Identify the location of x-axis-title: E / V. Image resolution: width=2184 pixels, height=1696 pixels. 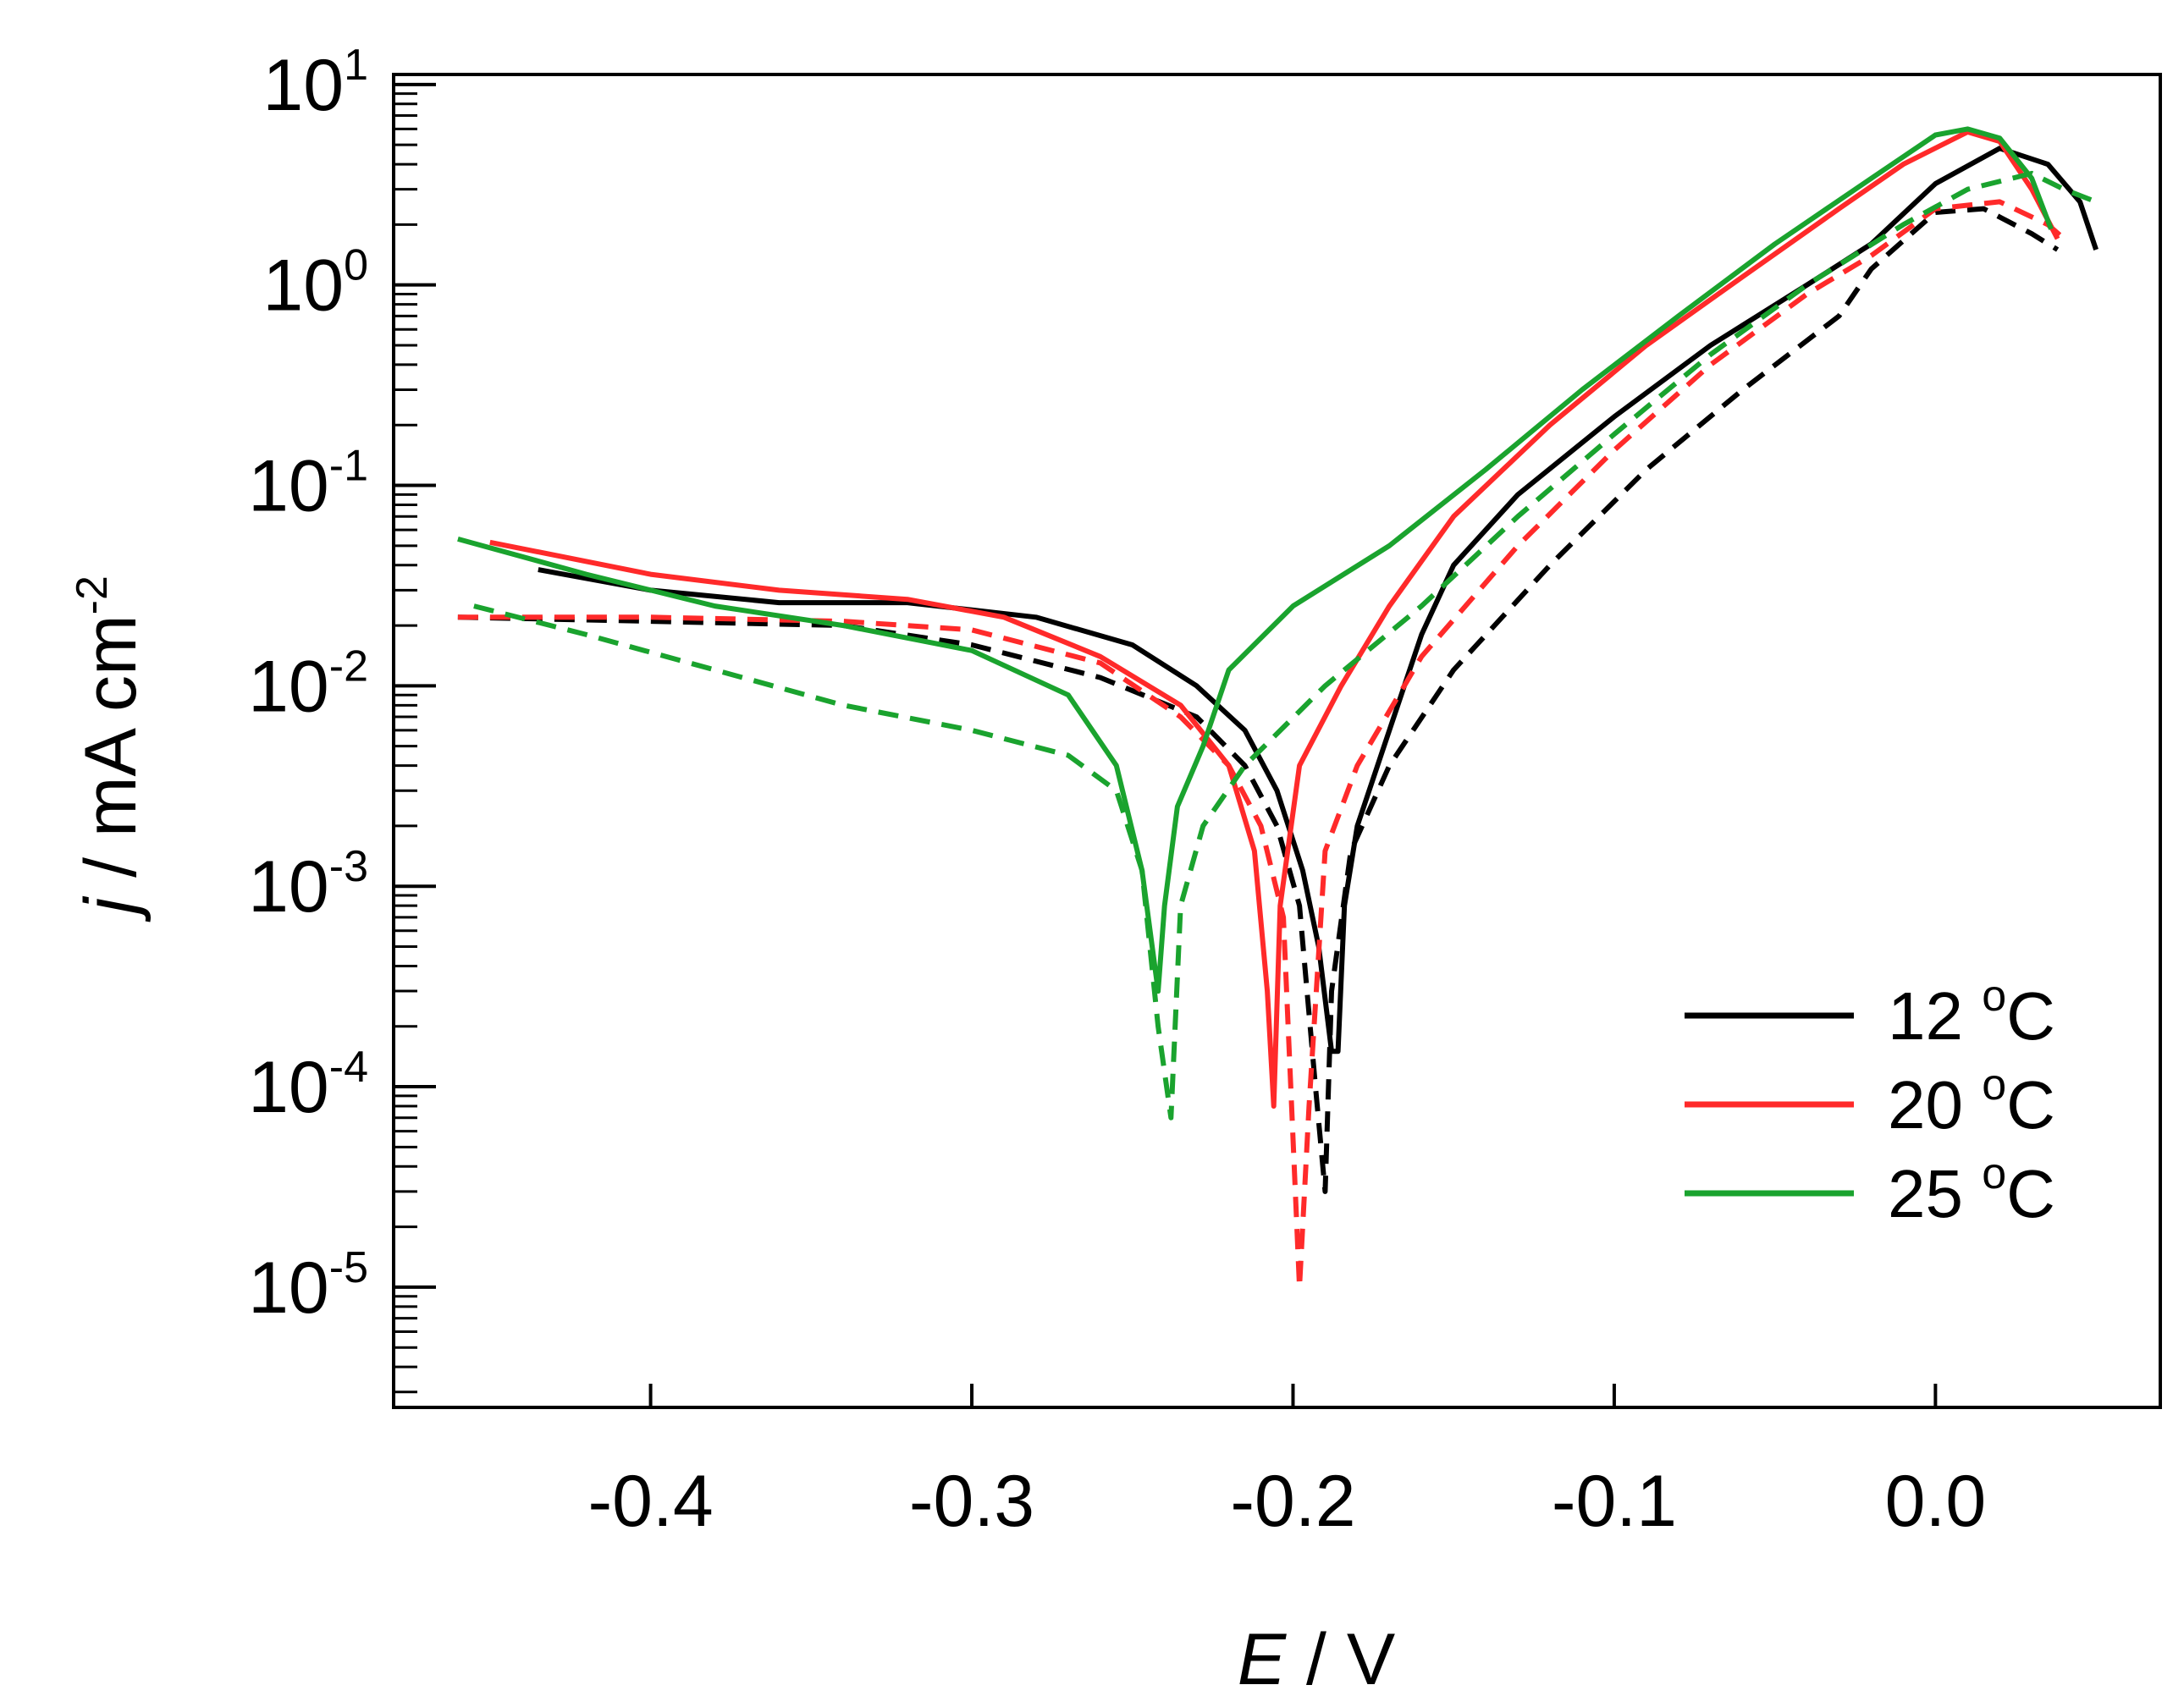
(1316, 1657).